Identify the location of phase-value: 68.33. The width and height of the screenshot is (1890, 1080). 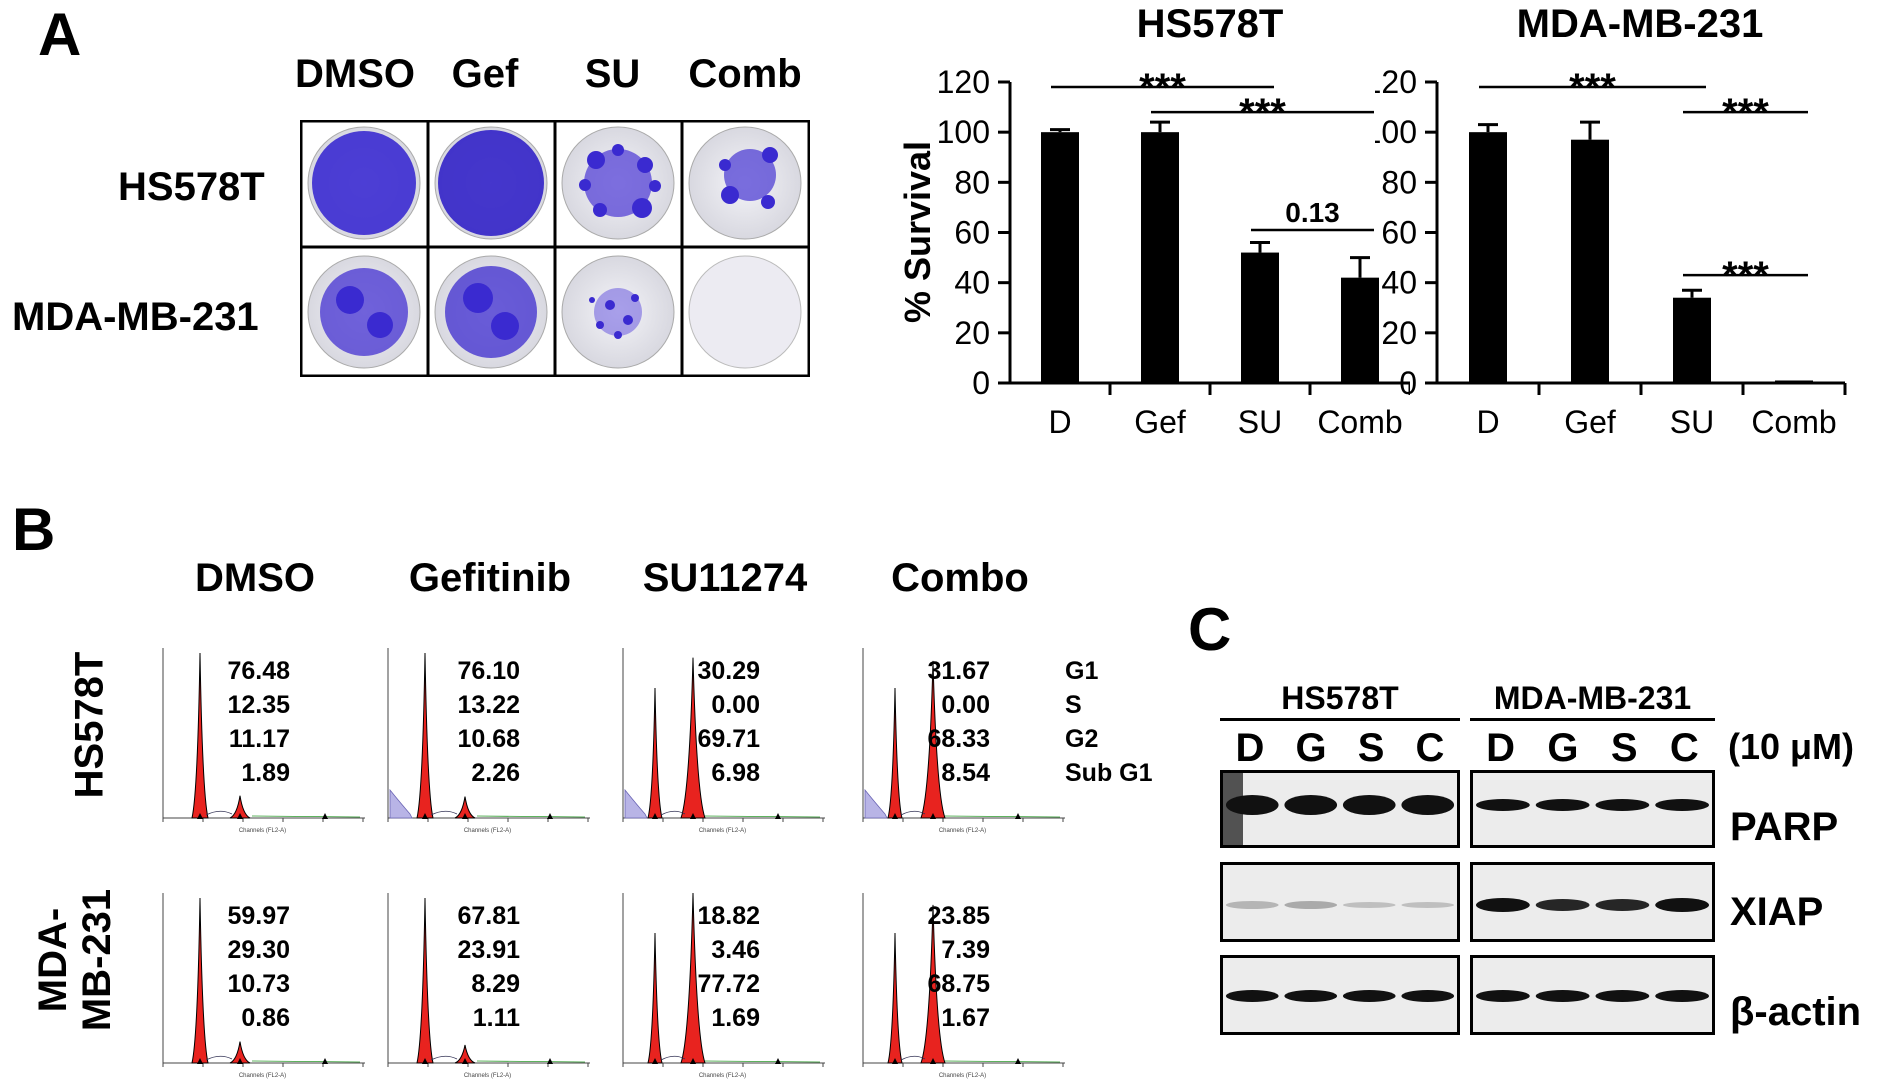
(958, 739).